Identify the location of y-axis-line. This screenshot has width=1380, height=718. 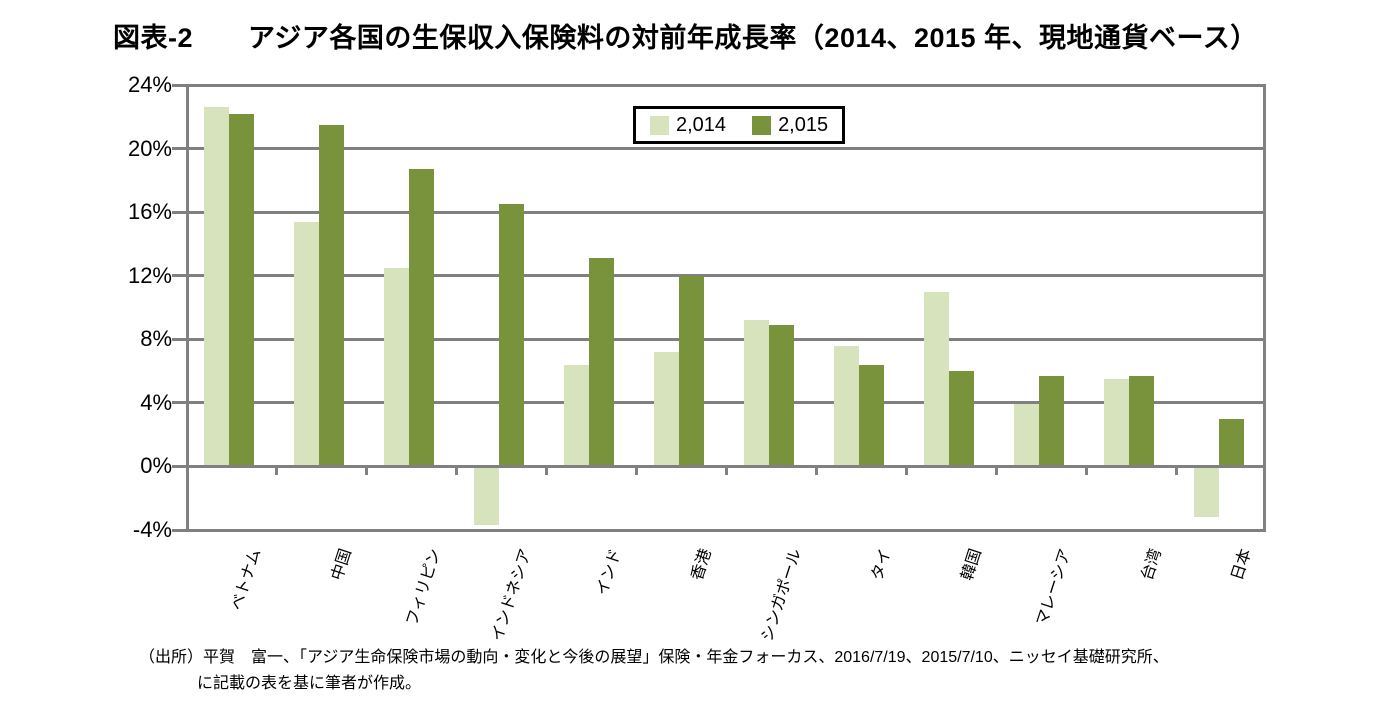
(187, 307).